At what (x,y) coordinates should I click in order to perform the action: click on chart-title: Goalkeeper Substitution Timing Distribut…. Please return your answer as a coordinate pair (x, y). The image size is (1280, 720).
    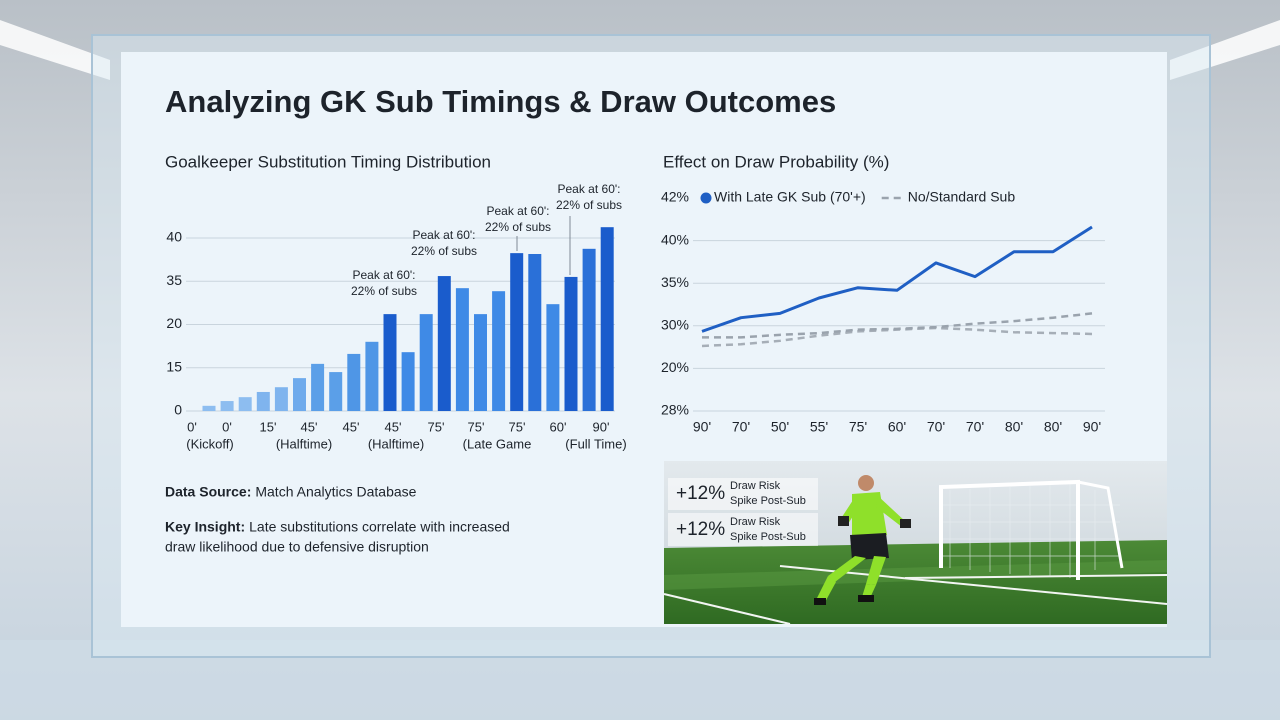
    Looking at the image, I should click on (328, 161).